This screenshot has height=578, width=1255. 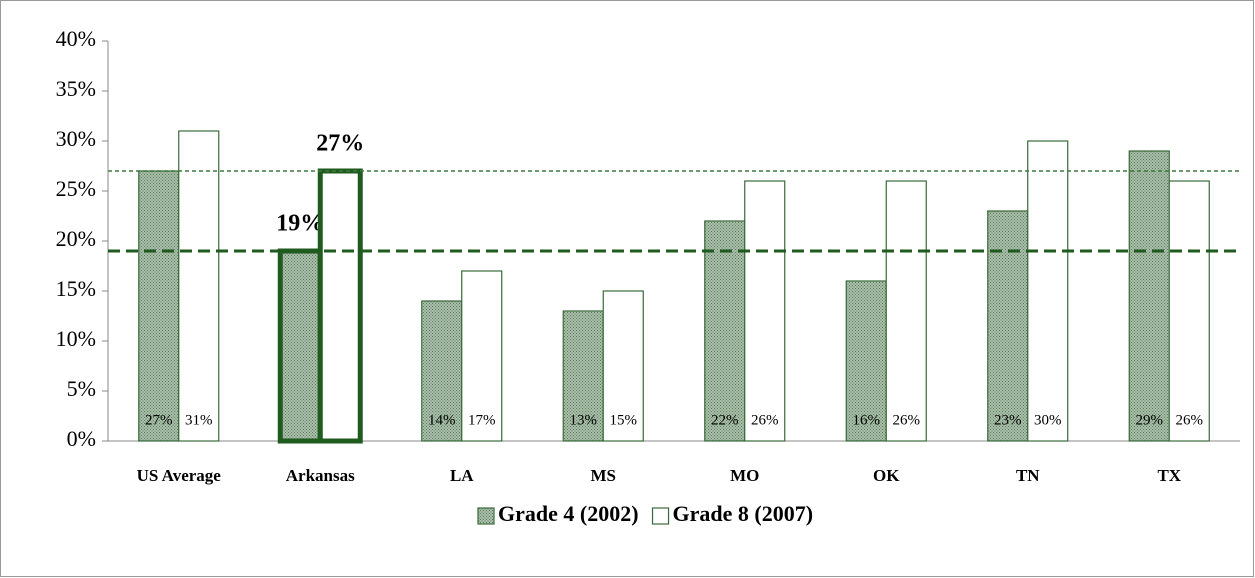 I want to click on y-tick-label: 40%, so click(x=76, y=38).